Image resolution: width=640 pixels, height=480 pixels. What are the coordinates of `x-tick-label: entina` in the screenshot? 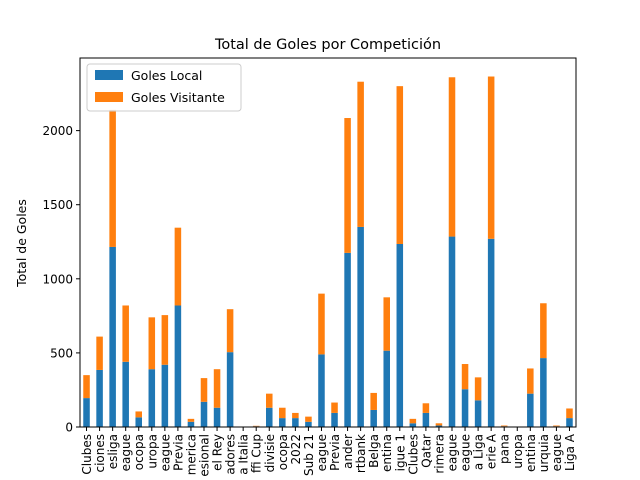 It's located at (531, 453).